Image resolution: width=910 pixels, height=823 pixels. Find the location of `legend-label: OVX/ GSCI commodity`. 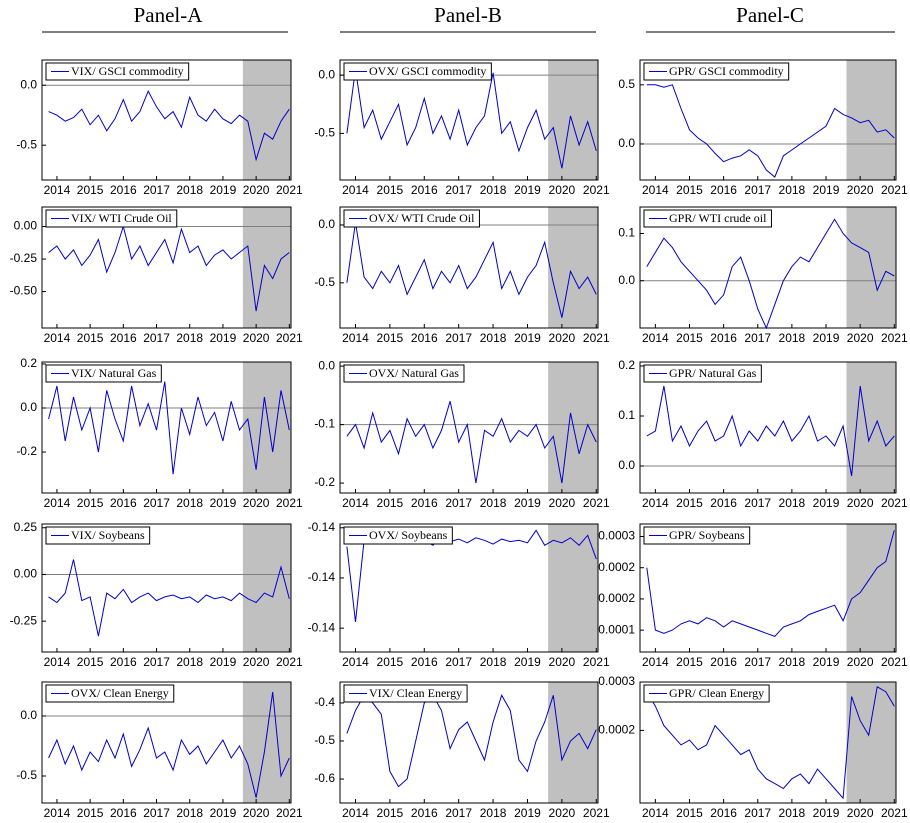

legend-label: OVX/ GSCI commodity is located at coordinates (427, 71).